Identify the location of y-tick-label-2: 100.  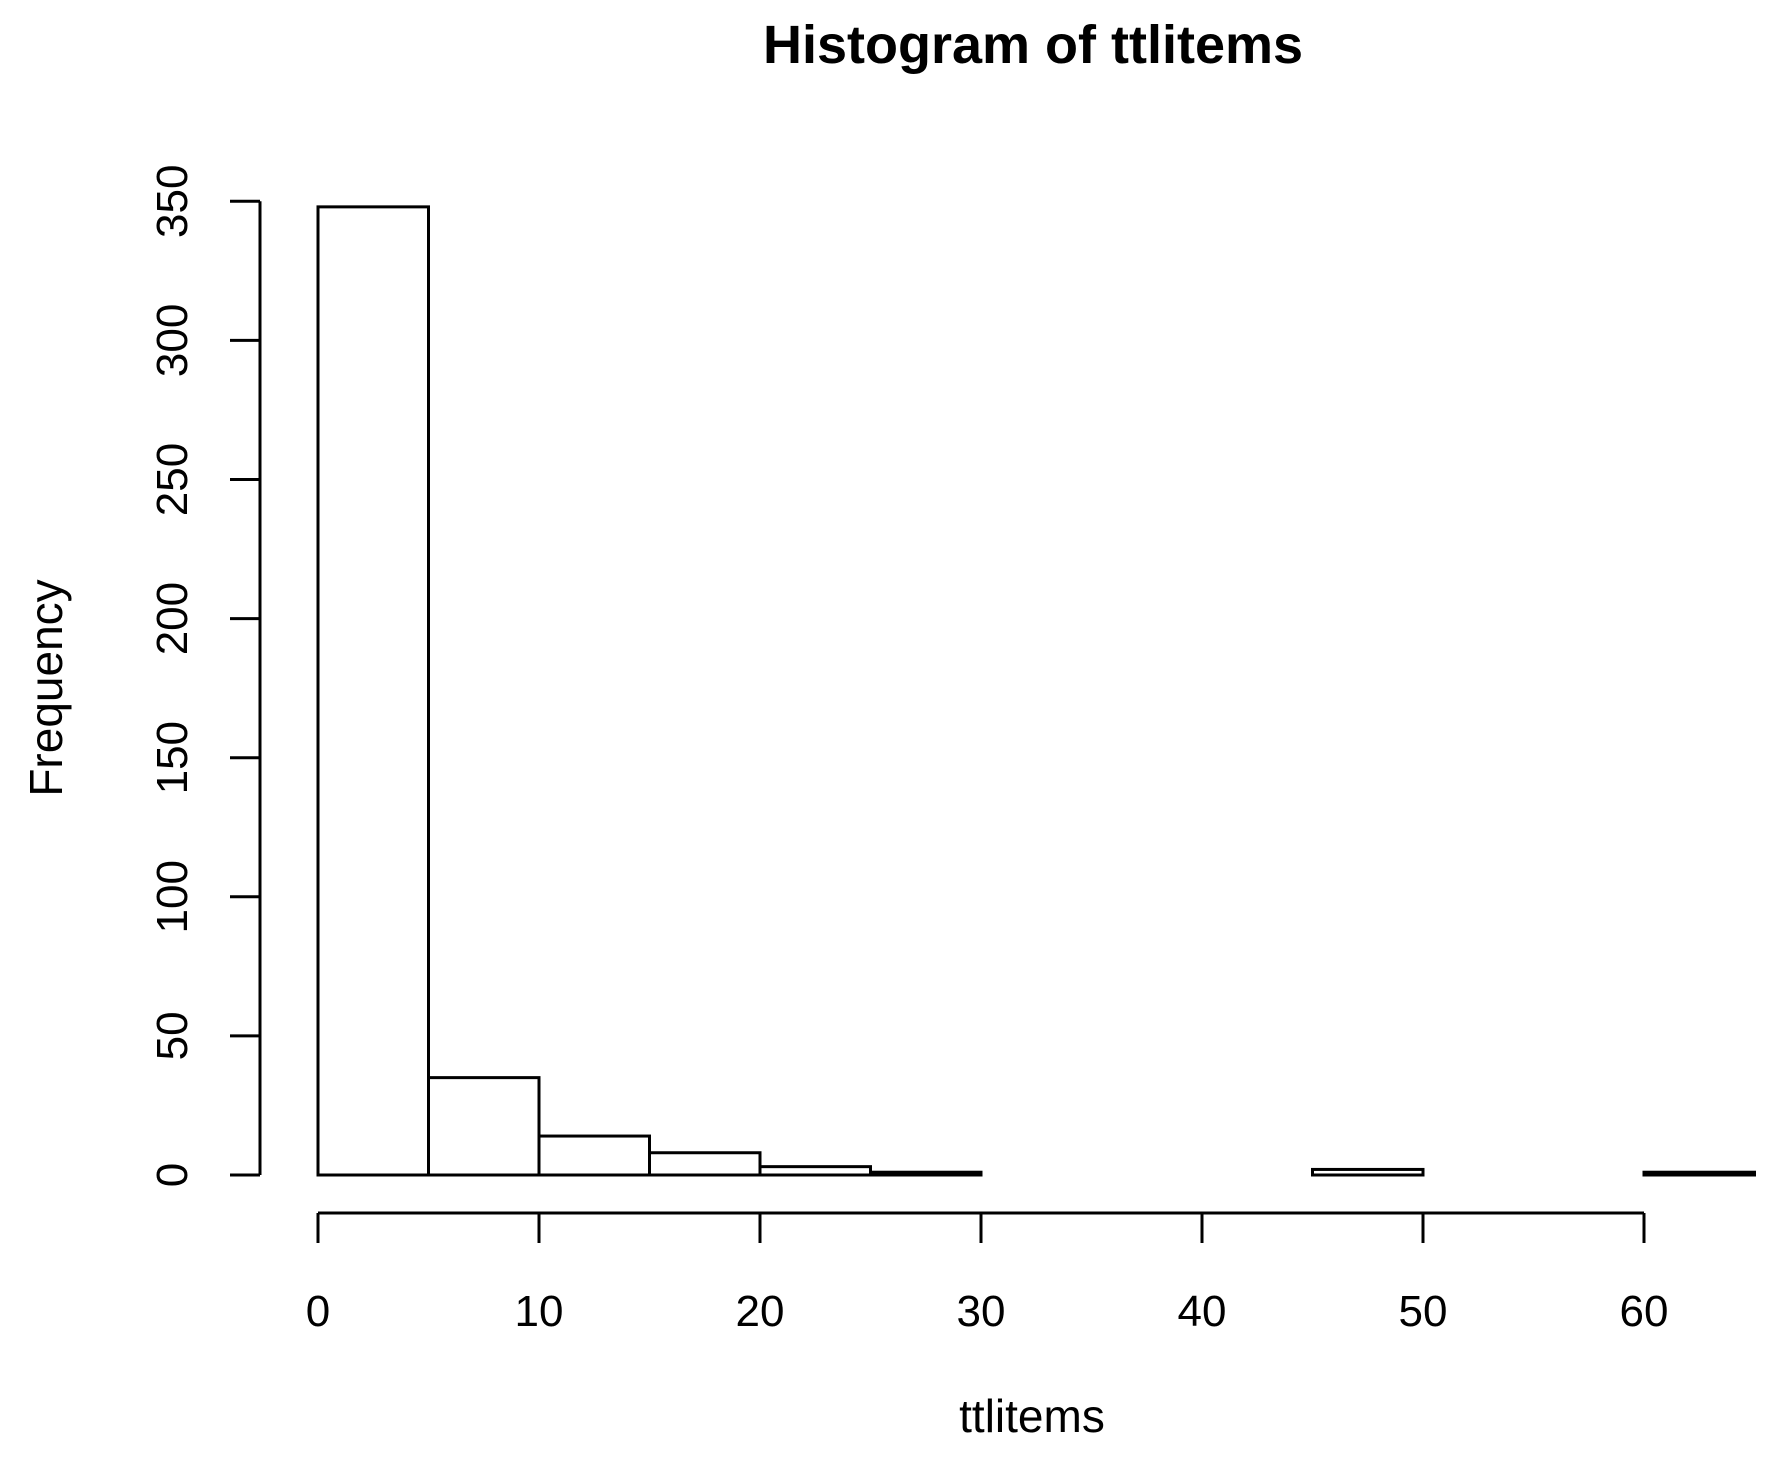
(172, 896).